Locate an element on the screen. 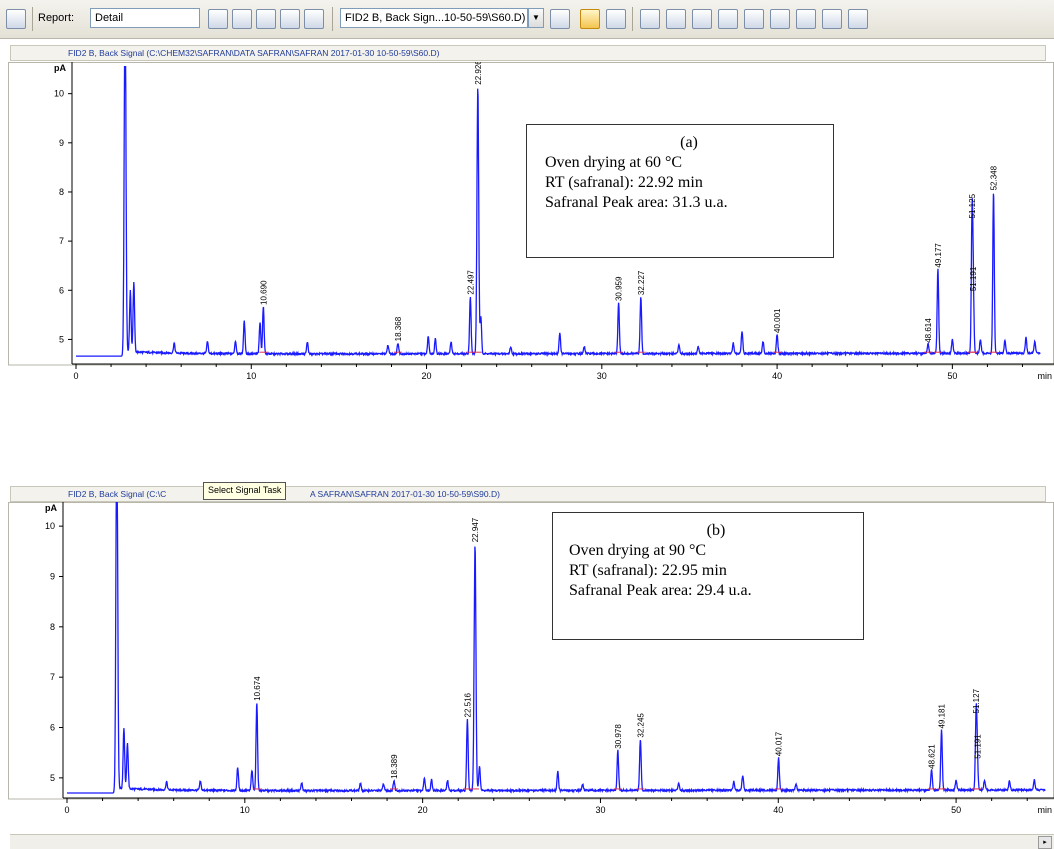 This screenshot has width=1054, height=849. export-icon is located at coordinates (314, 19).